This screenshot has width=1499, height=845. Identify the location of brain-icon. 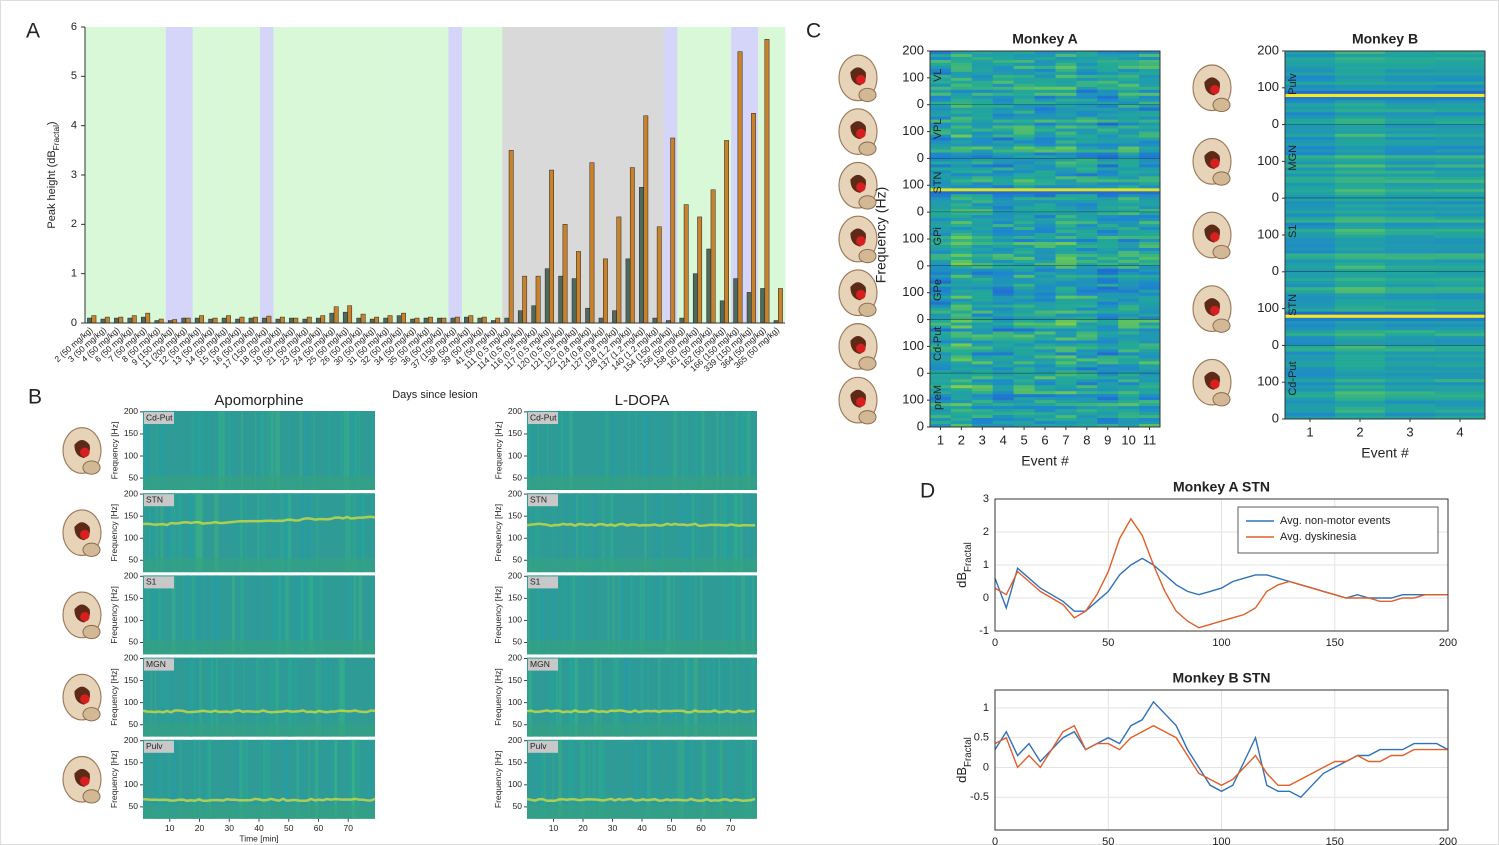
(1212, 382).